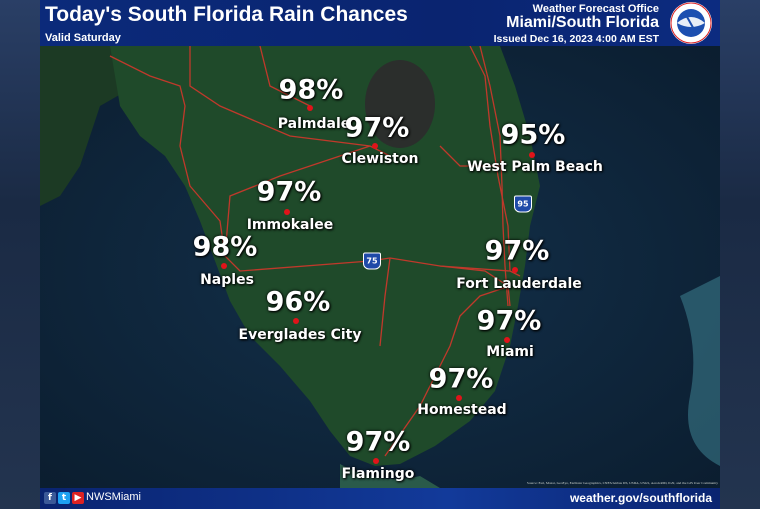 Image resolution: width=760 pixels, height=509 pixels. What do you see at coordinates (380, 159) in the screenshot?
I see `city-name: Clewiston` at bounding box center [380, 159].